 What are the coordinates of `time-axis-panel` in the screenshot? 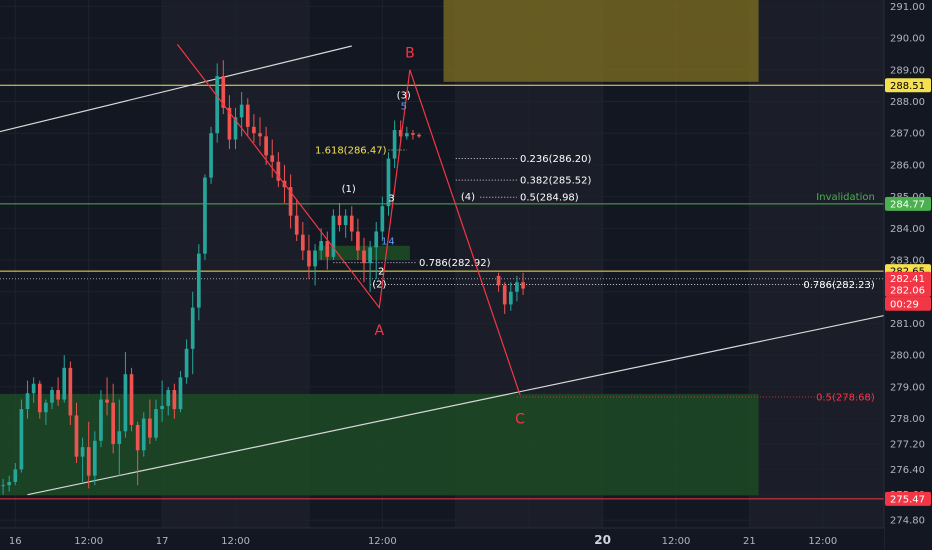 It's located at (442, 539).